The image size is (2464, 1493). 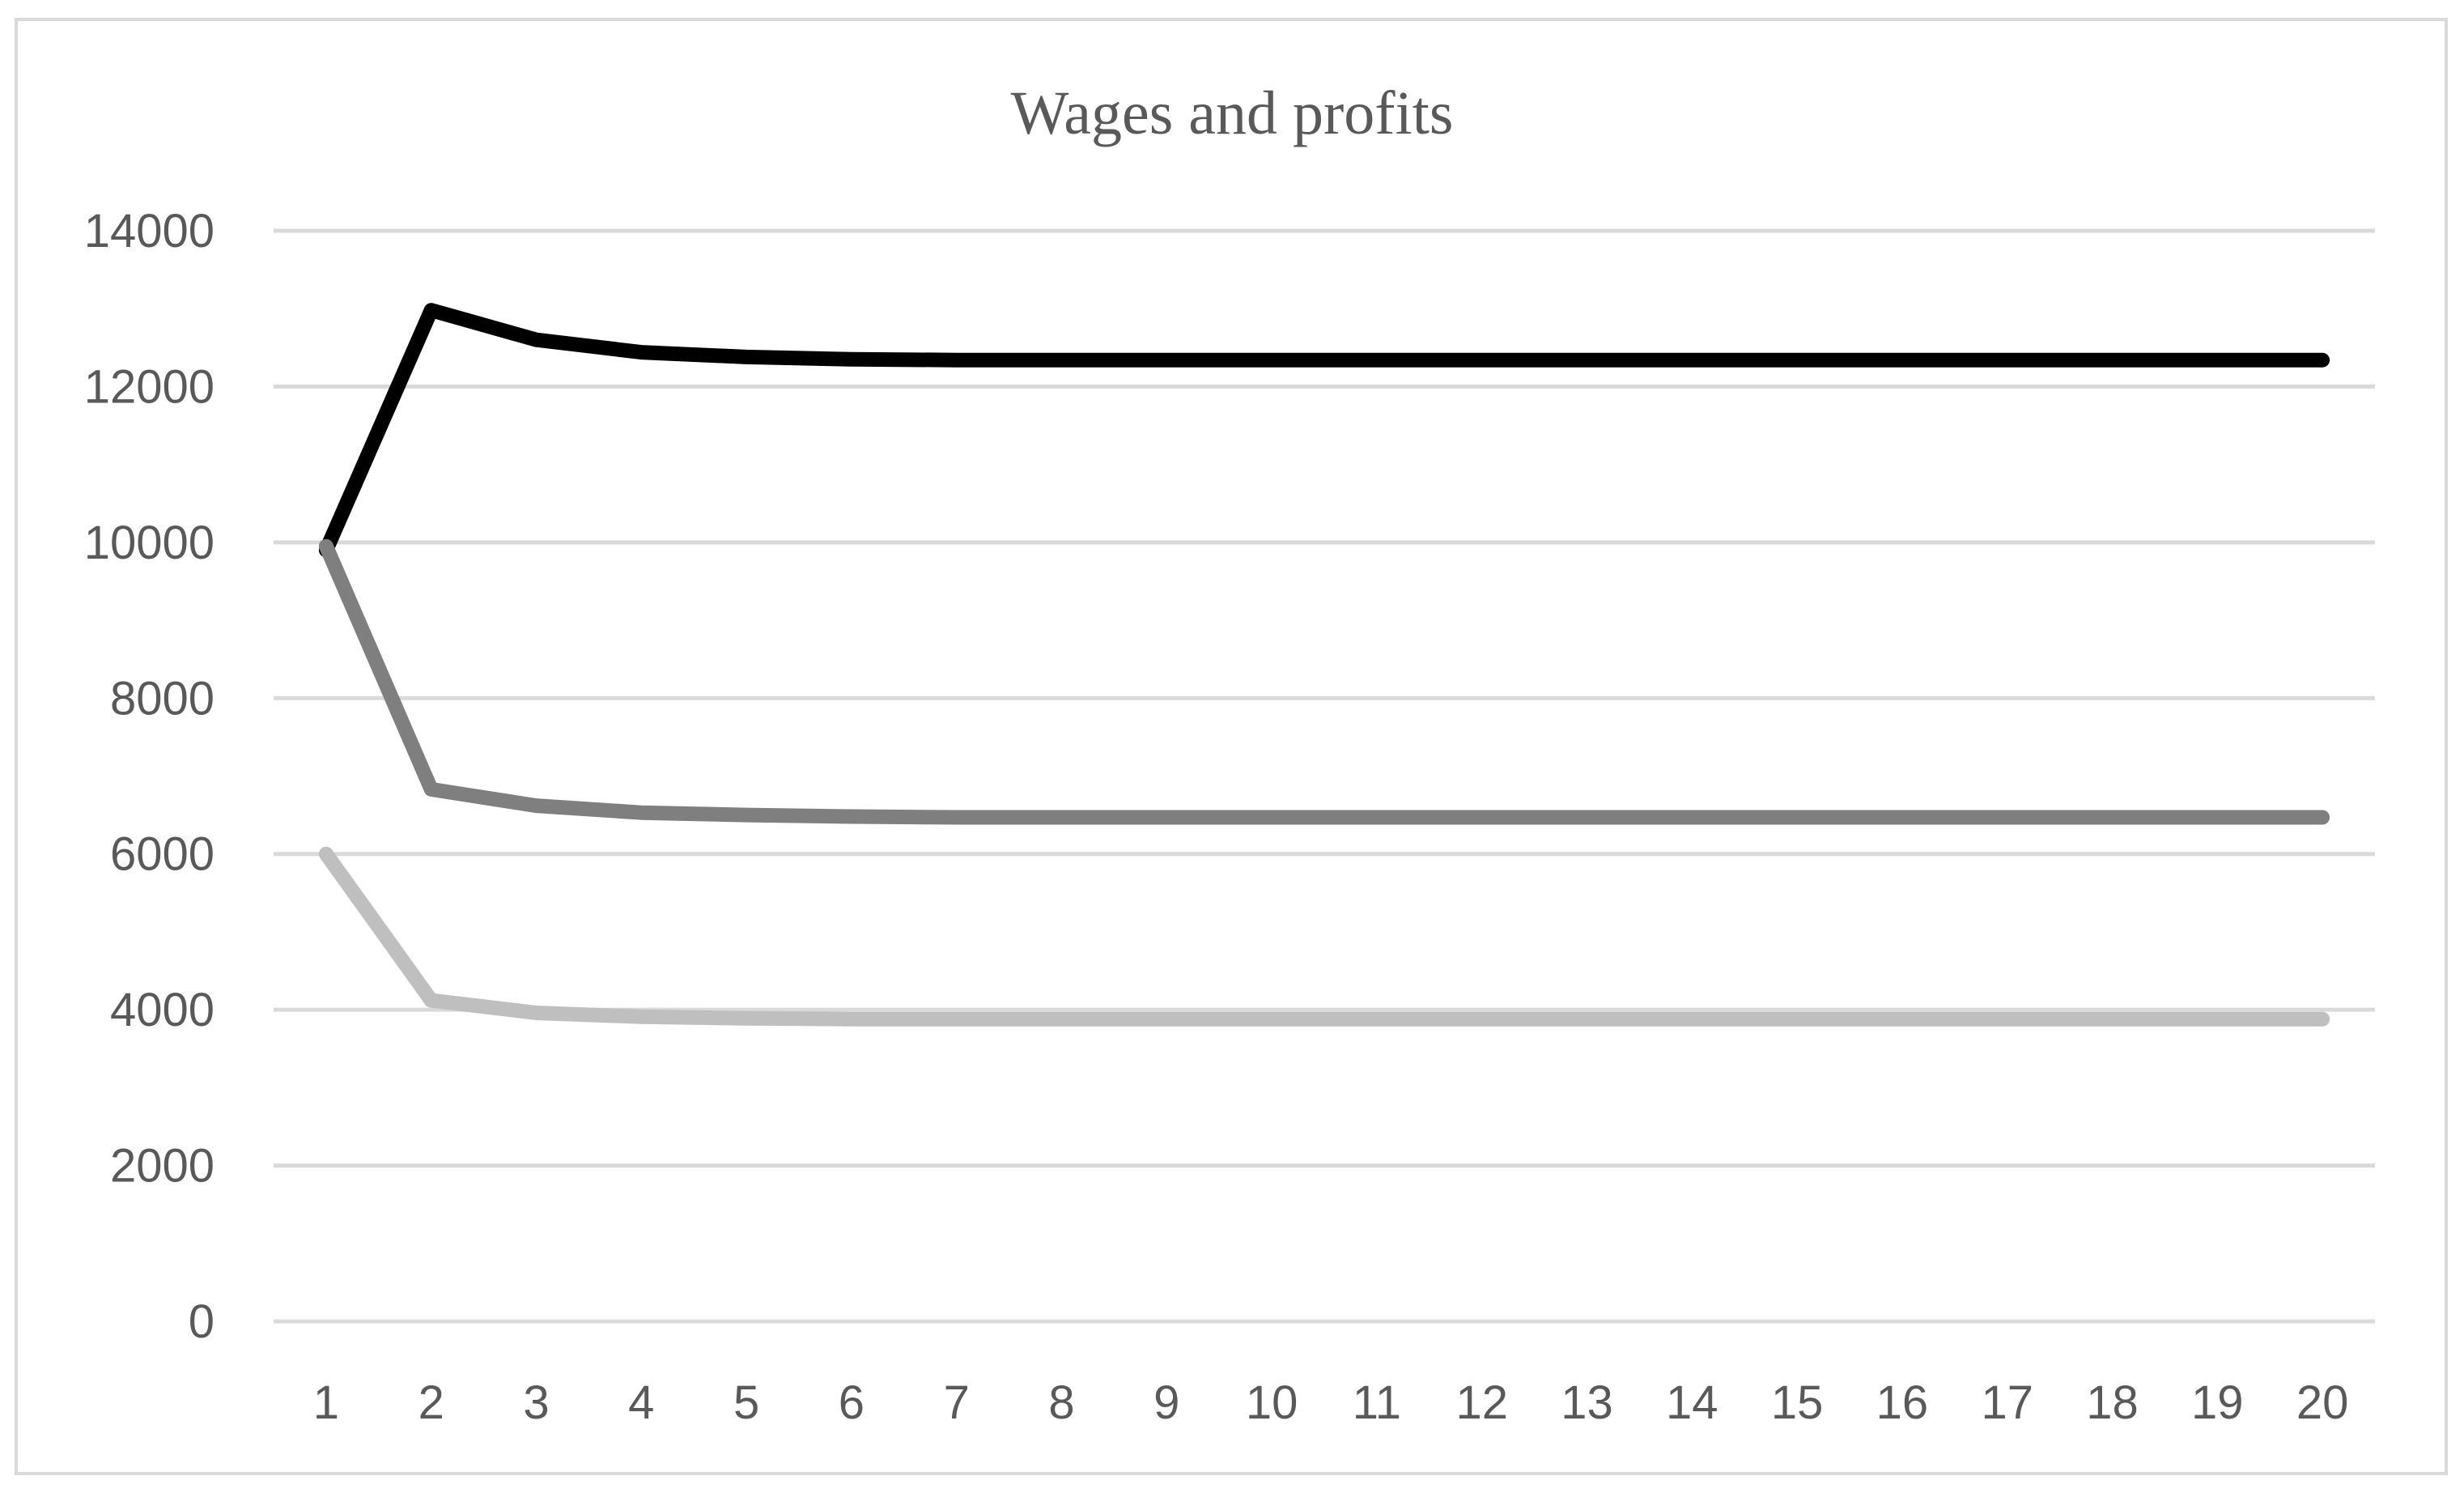 I want to click on y-tick-label: 6000, so click(x=163, y=855).